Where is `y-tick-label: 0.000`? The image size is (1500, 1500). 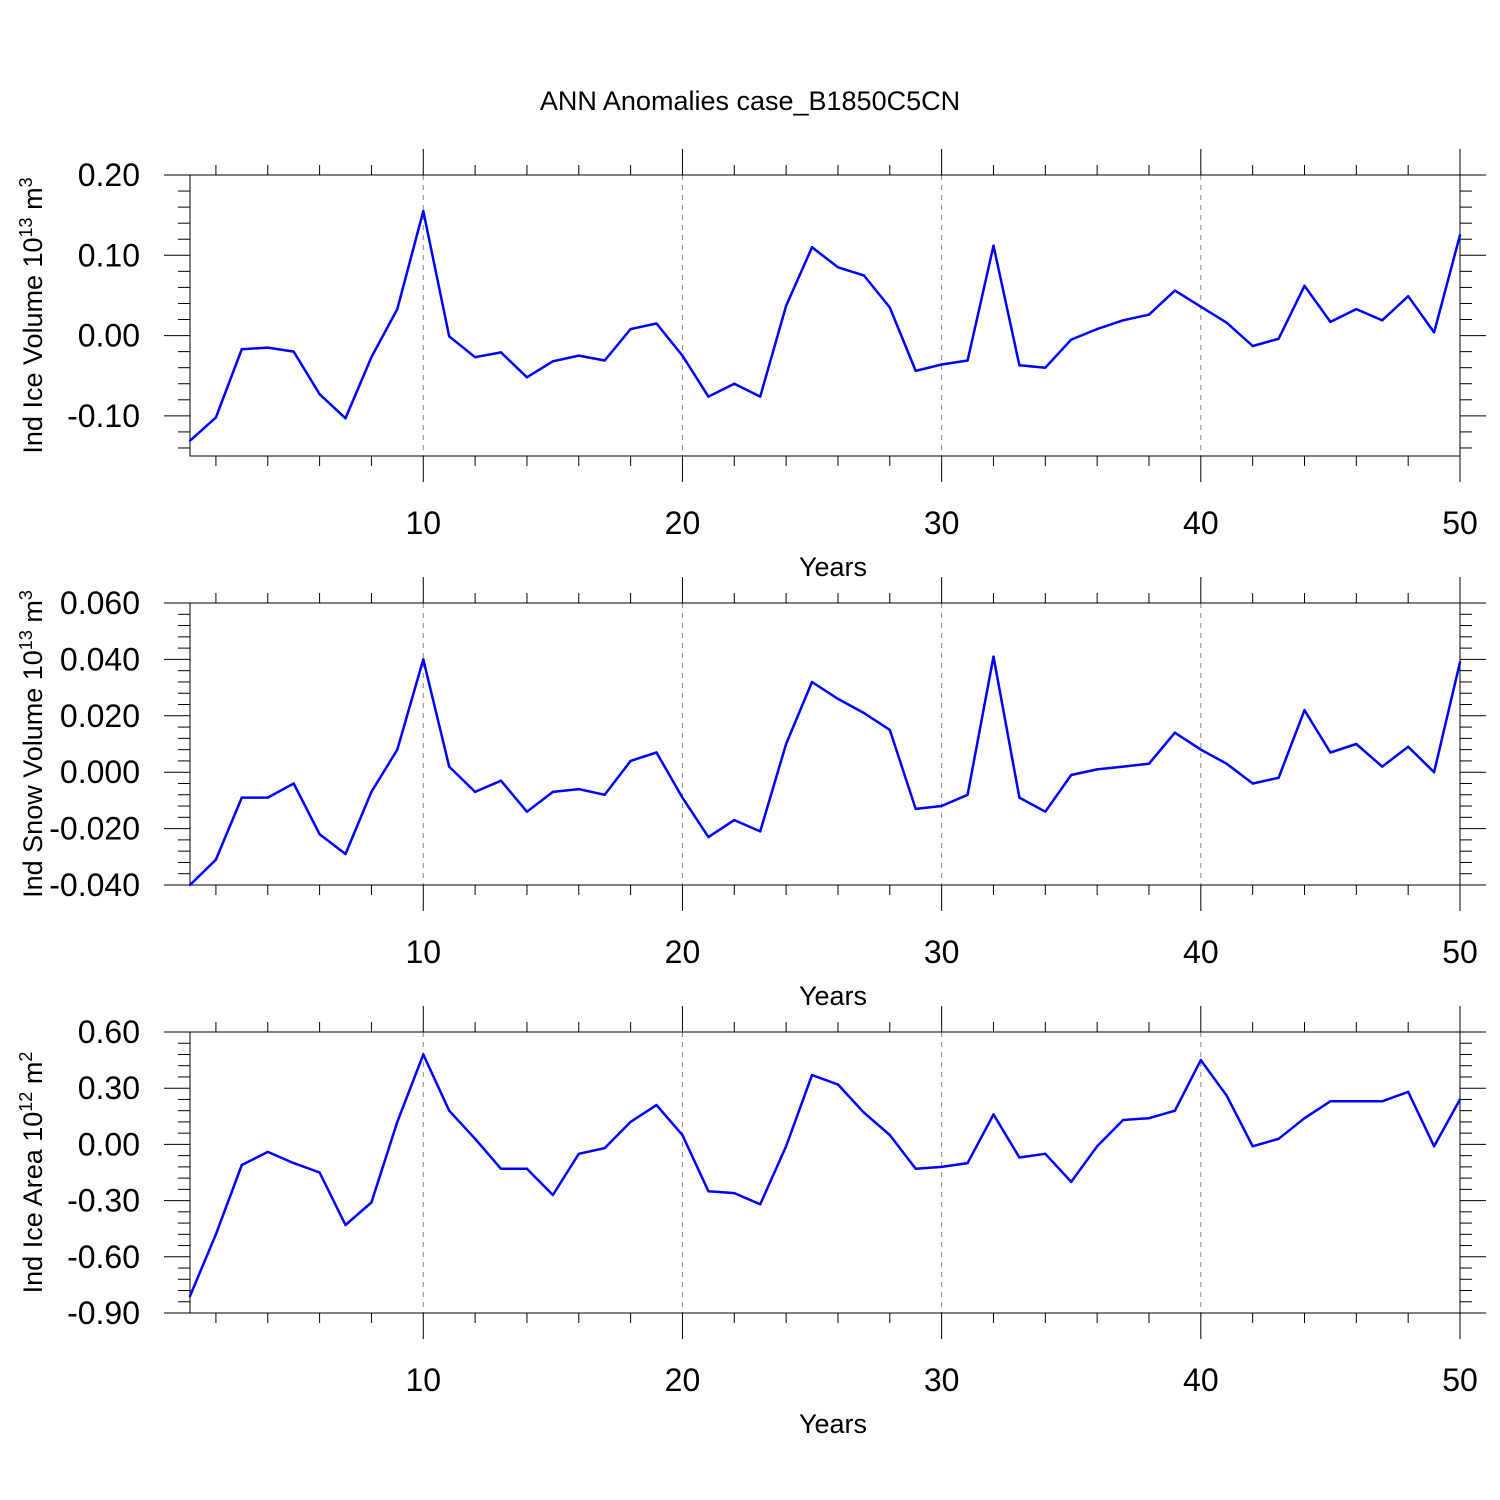 y-tick-label: 0.000 is located at coordinates (100, 772).